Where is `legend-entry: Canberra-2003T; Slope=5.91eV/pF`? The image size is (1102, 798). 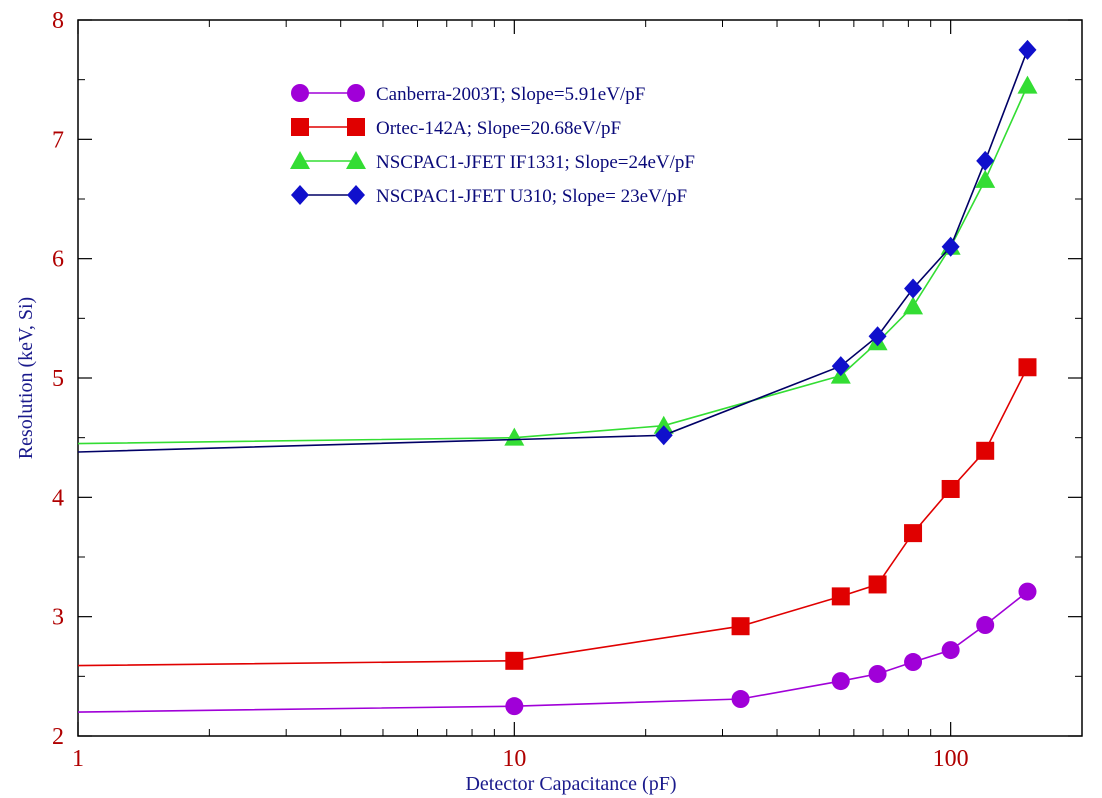
legend-entry: Canberra-2003T; Slope=5.91eV/pF is located at coordinates (468, 94).